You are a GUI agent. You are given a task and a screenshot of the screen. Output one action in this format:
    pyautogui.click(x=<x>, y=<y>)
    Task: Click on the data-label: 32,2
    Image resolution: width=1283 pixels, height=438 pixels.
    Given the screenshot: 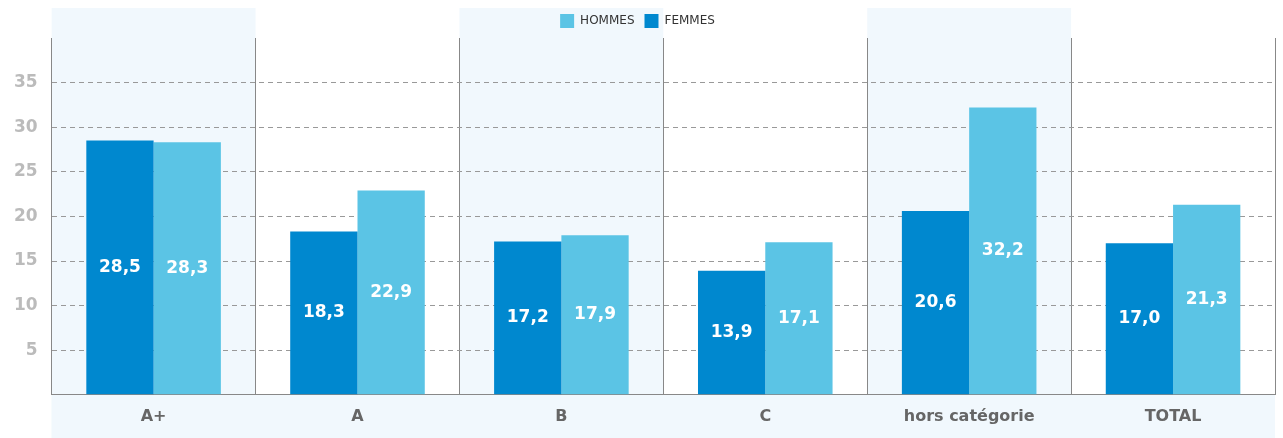 What is the action you would take?
    pyautogui.click(x=1002, y=249)
    